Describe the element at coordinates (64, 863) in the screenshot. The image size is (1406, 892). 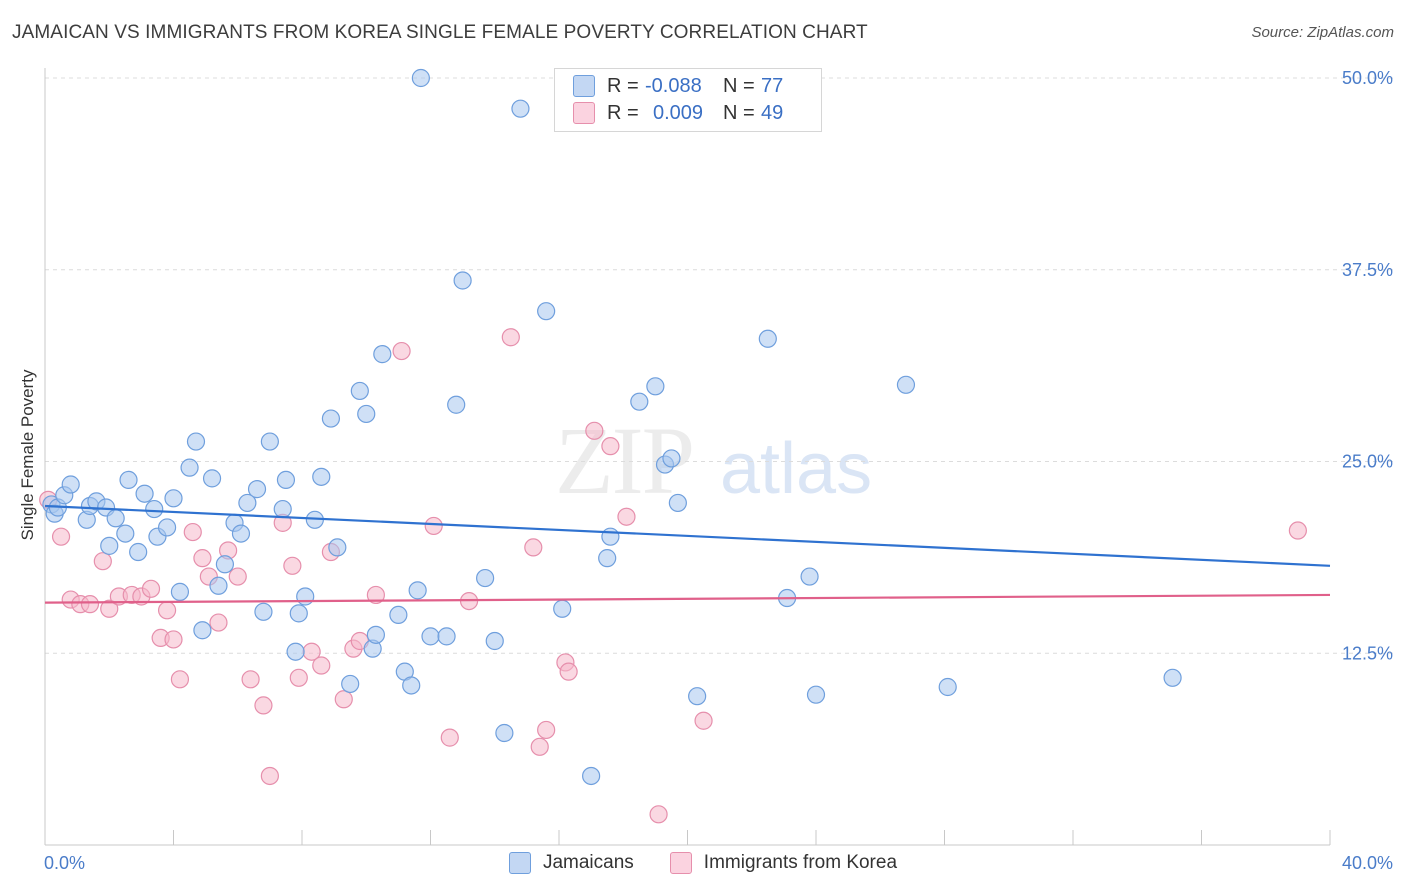
I see `x-tick-label: 0.0%` at that location.